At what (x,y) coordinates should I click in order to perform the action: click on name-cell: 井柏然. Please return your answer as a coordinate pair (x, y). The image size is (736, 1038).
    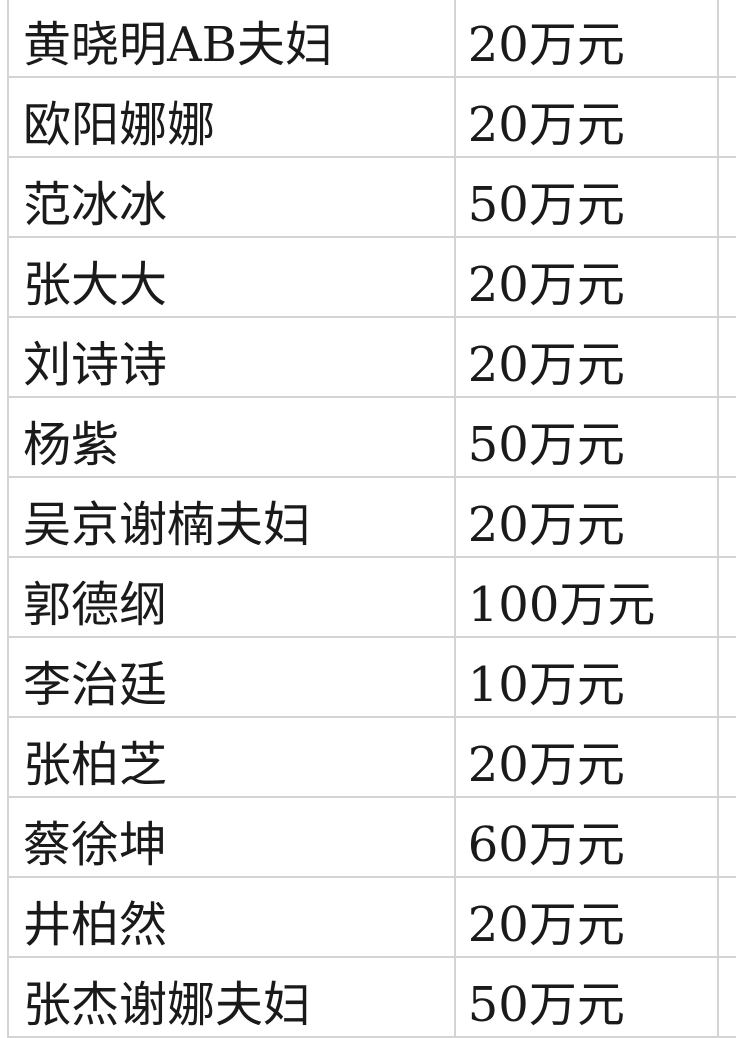
    Looking at the image, I should click on (230, 917).